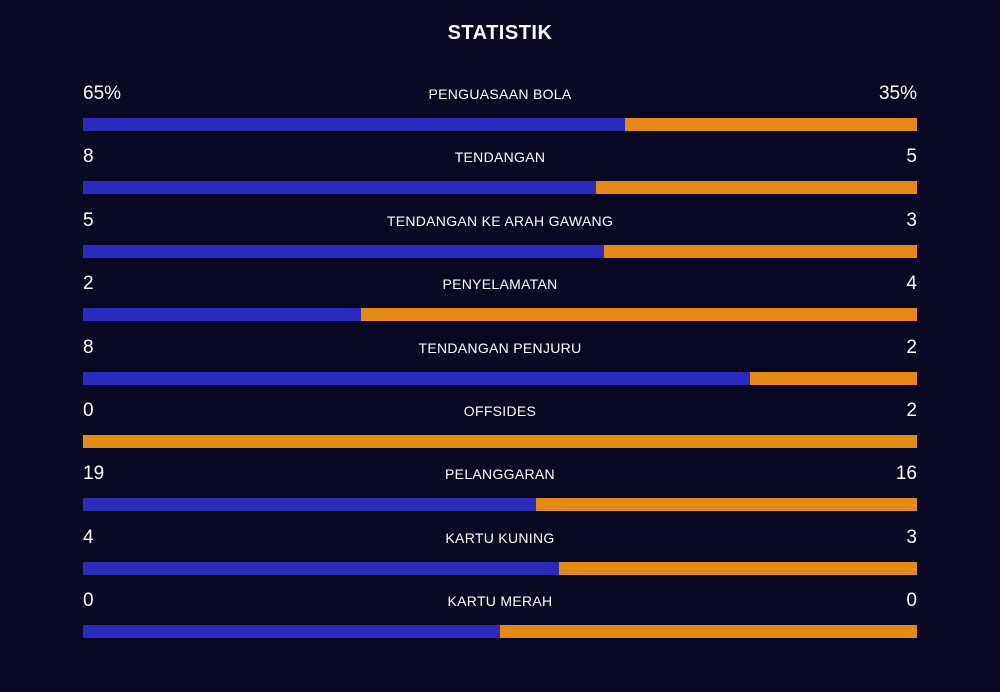 Image resolution: width=1000 pixels, height=692 pixels. What do you see at coordinates (500, 347) in the screenshot?
I see `stat-label: TENDANGAN PENJURU` at bounding box center [500, 347].